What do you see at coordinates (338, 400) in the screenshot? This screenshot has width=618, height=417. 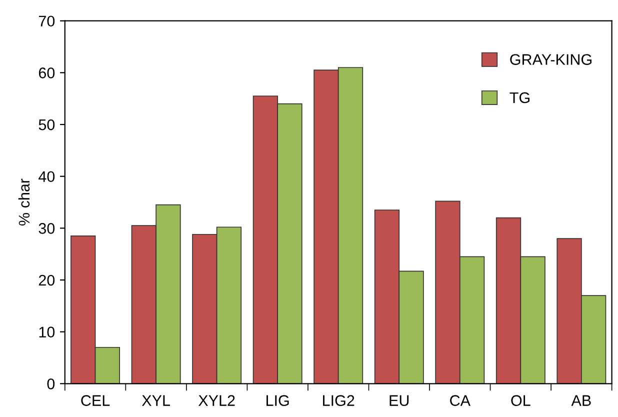 I see `x-tick-label: LIG2` at bounding box center [338, 400].